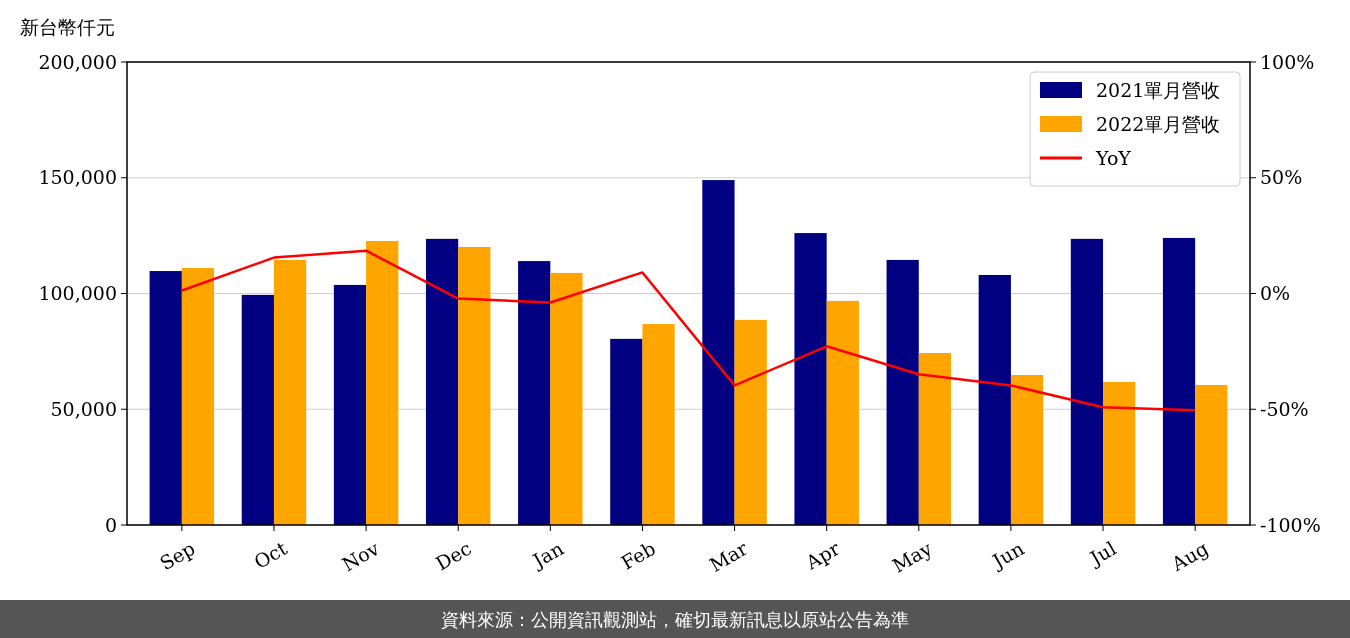  What do you see at coordinates (77, 177) in the screenshot?
I see `y-tick-label: 150,000` at bounding box center [77, 177].